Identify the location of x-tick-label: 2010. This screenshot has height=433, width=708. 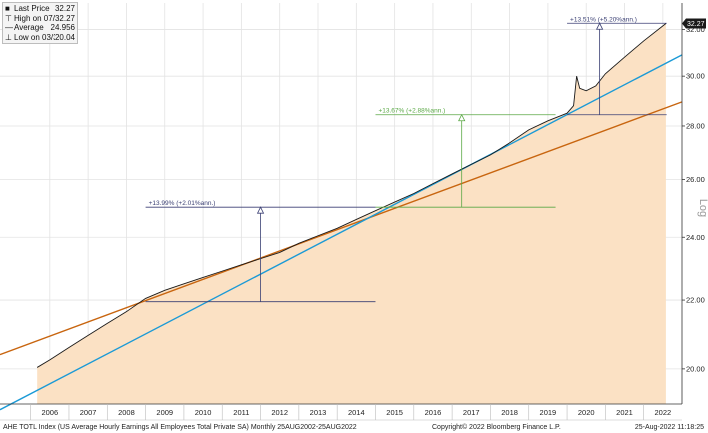
(203, 412).